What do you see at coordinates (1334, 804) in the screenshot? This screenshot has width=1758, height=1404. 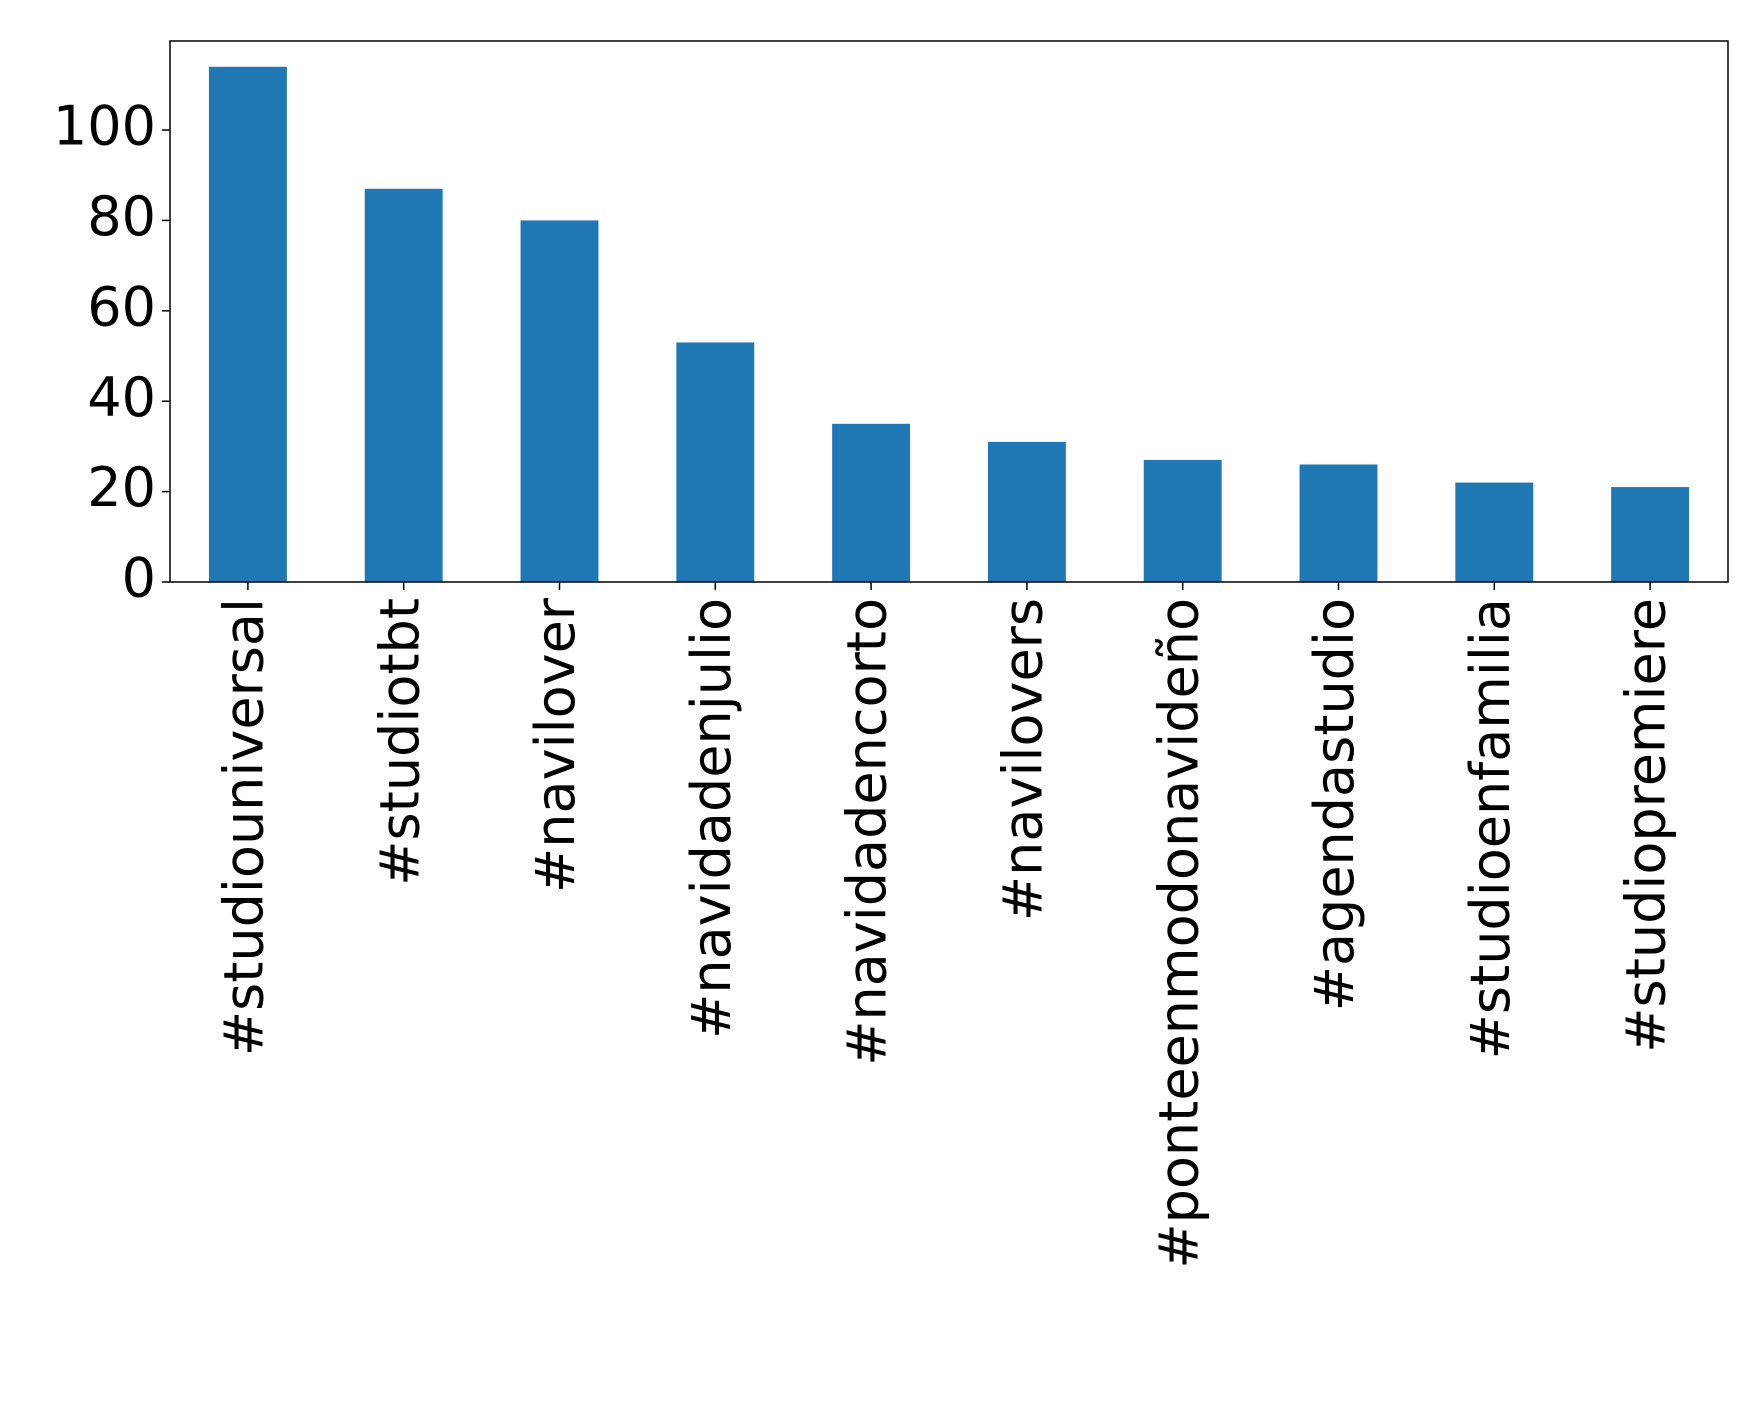 I see `x-tick-label: #agendastudio` at bounding box center [1334, 804].